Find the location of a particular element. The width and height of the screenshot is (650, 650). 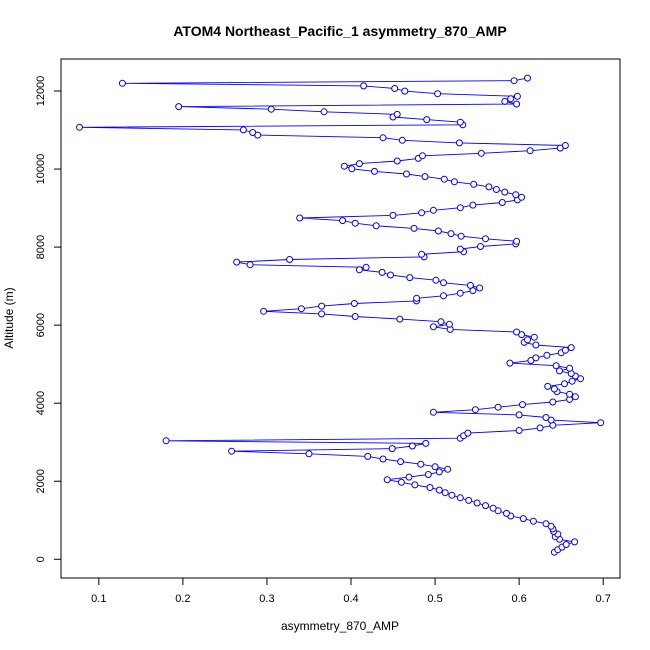

y-tick-label: 4000 is located at coordinates (41, 403).